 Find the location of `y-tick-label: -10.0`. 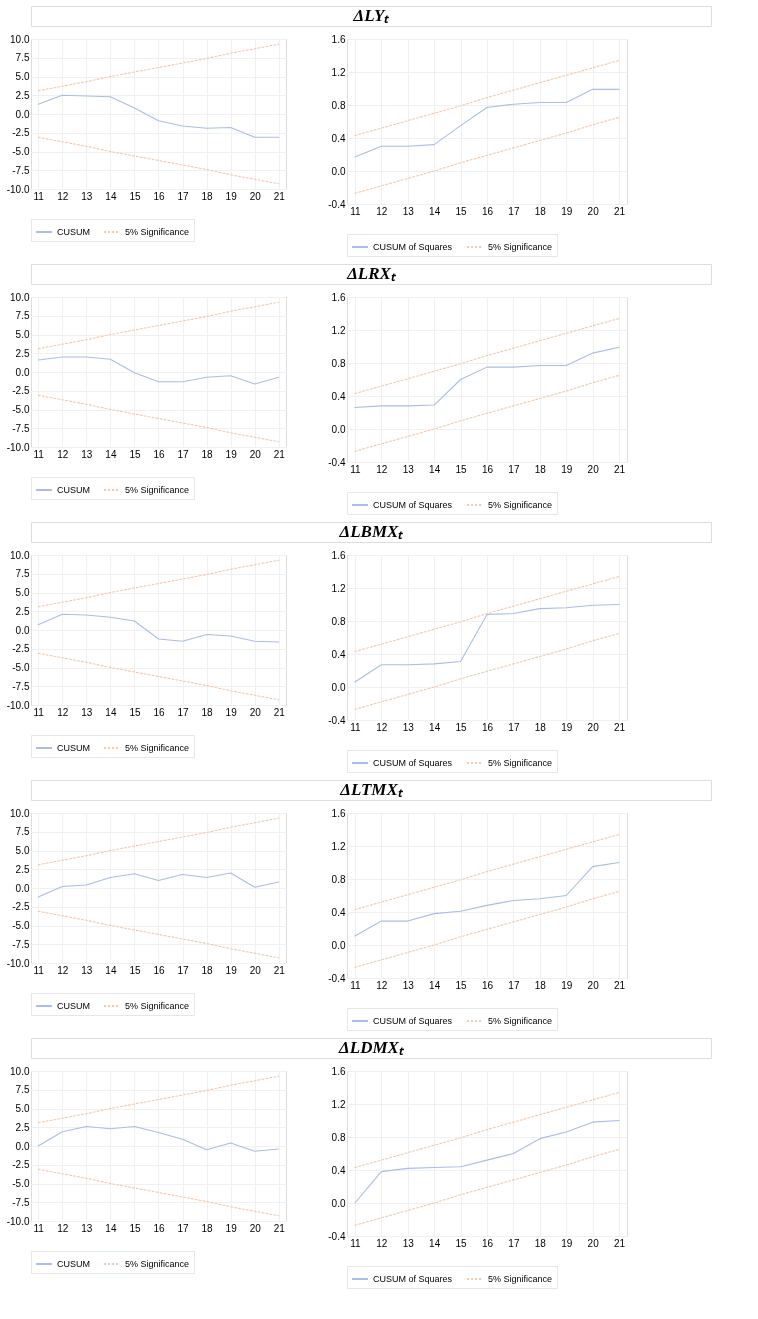

y-tick-label: -10.0 is located at coordinates (18, 1221).